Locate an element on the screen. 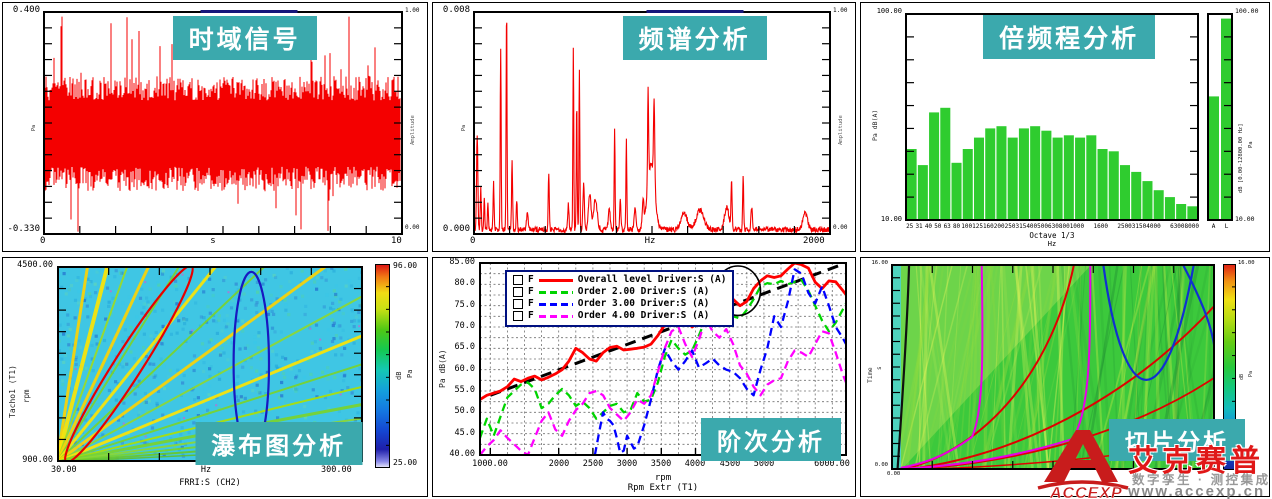  colorbar-unit-db: dB is located at coordinates (399, 375).